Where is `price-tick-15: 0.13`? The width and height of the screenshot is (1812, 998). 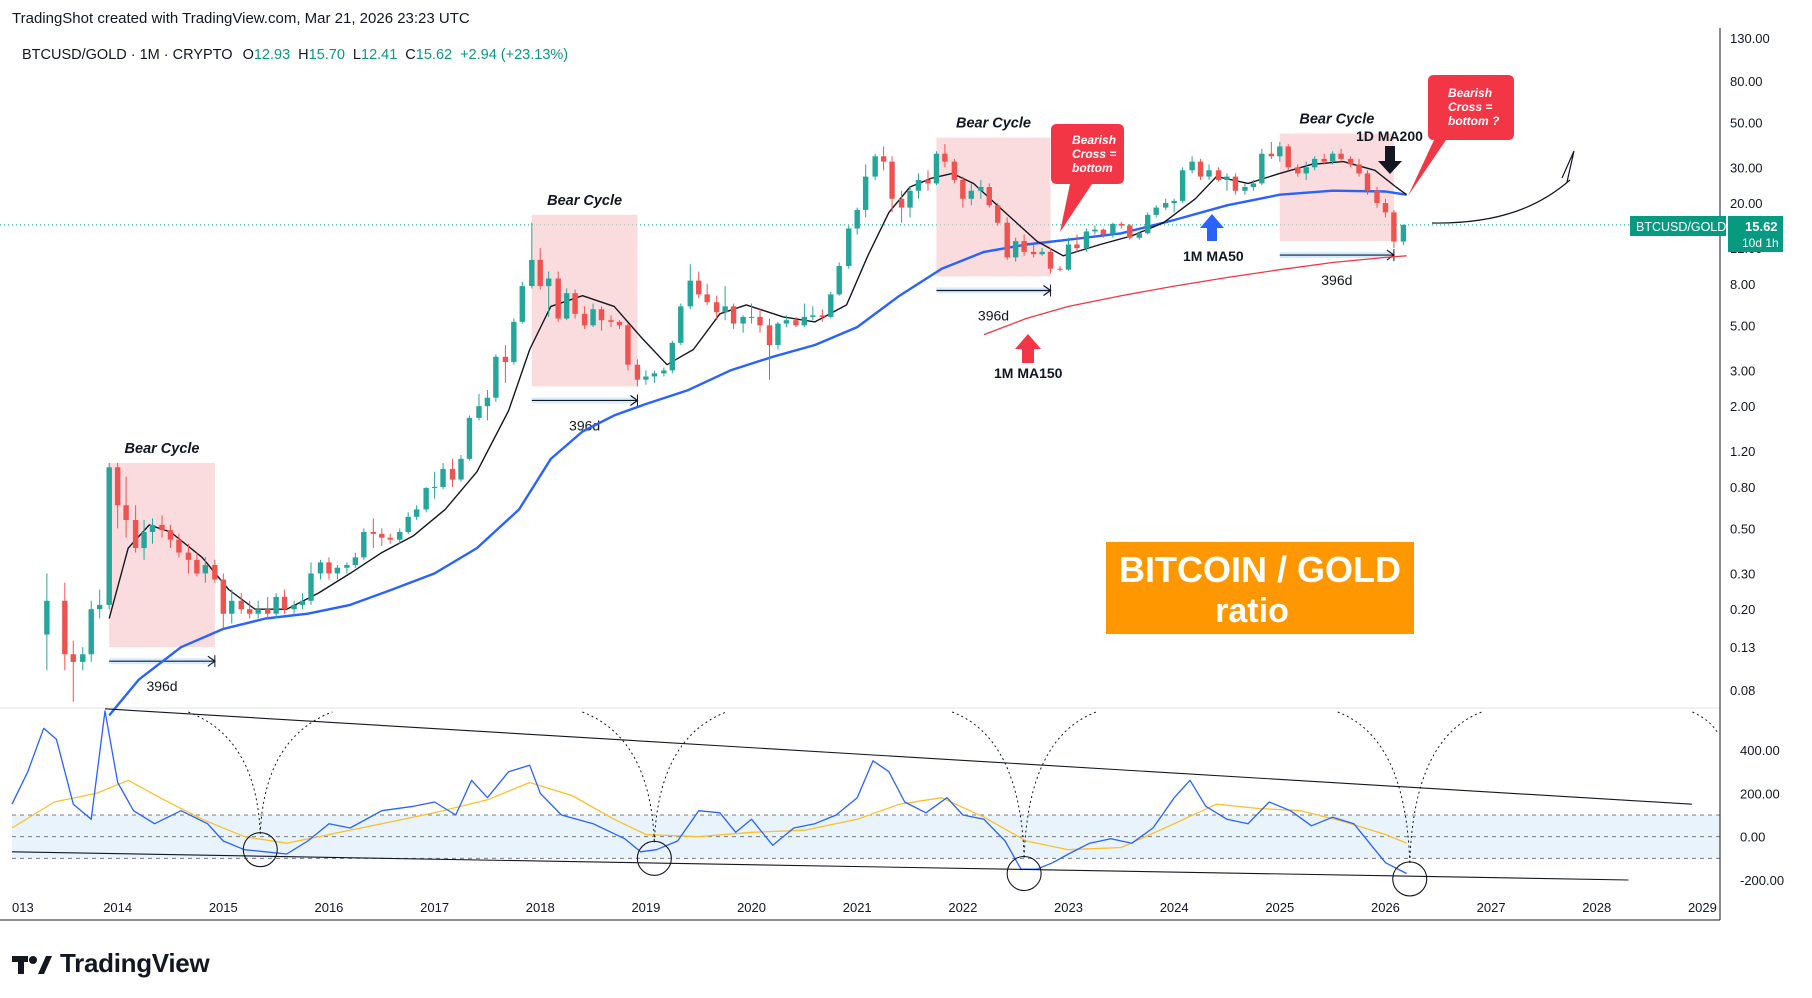
price-tick-15: 0.13 is located at coordinates (1742, 647).